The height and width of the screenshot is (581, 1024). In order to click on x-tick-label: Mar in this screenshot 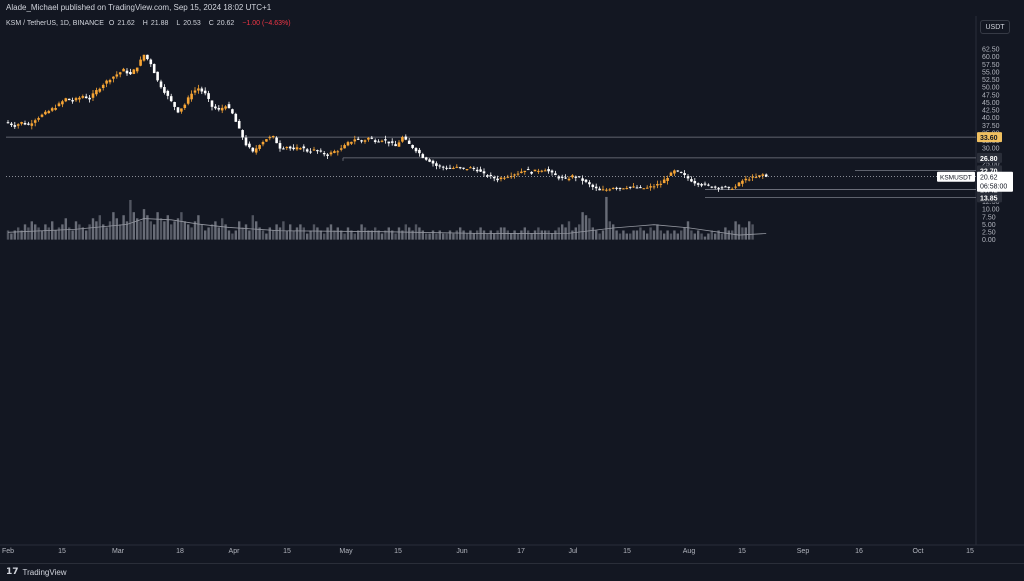, I will do `click(118, 551)`.